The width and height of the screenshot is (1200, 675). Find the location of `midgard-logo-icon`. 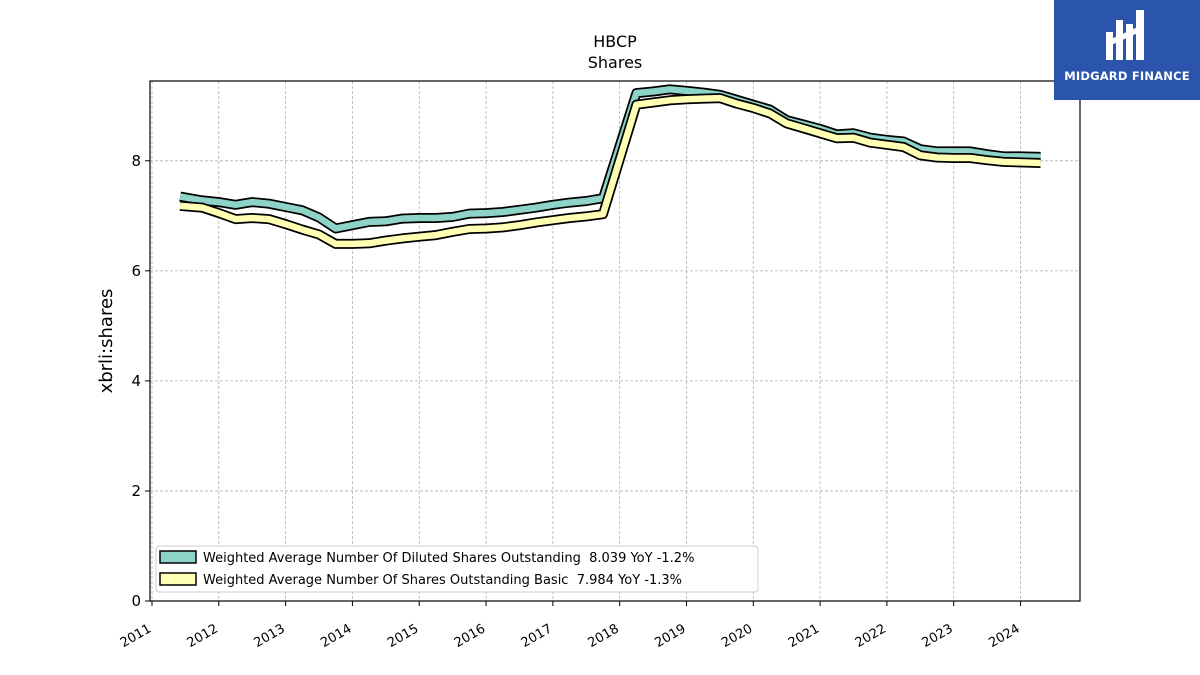

midgard-logo-icon is located at coordinates (1125, 35).